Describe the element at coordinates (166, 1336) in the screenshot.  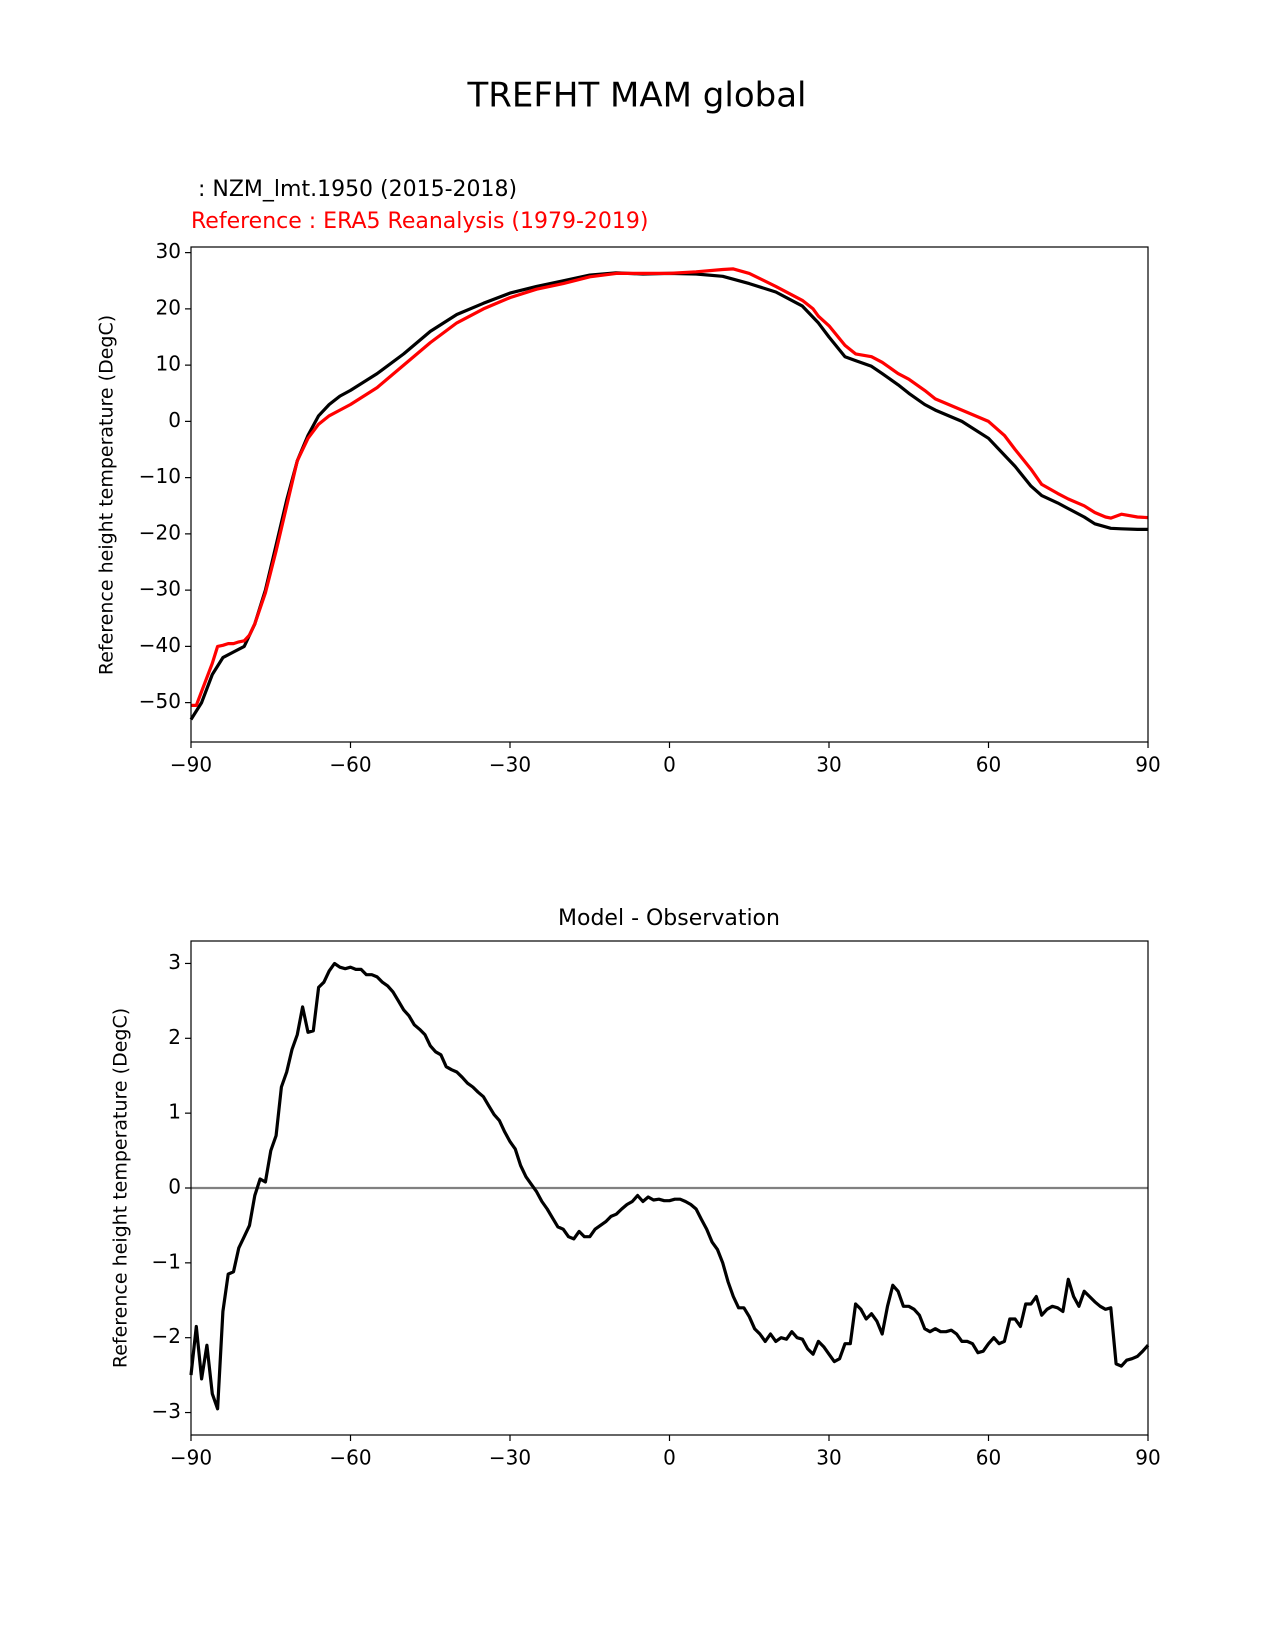
I see `y-tick-label: −2` at that location.